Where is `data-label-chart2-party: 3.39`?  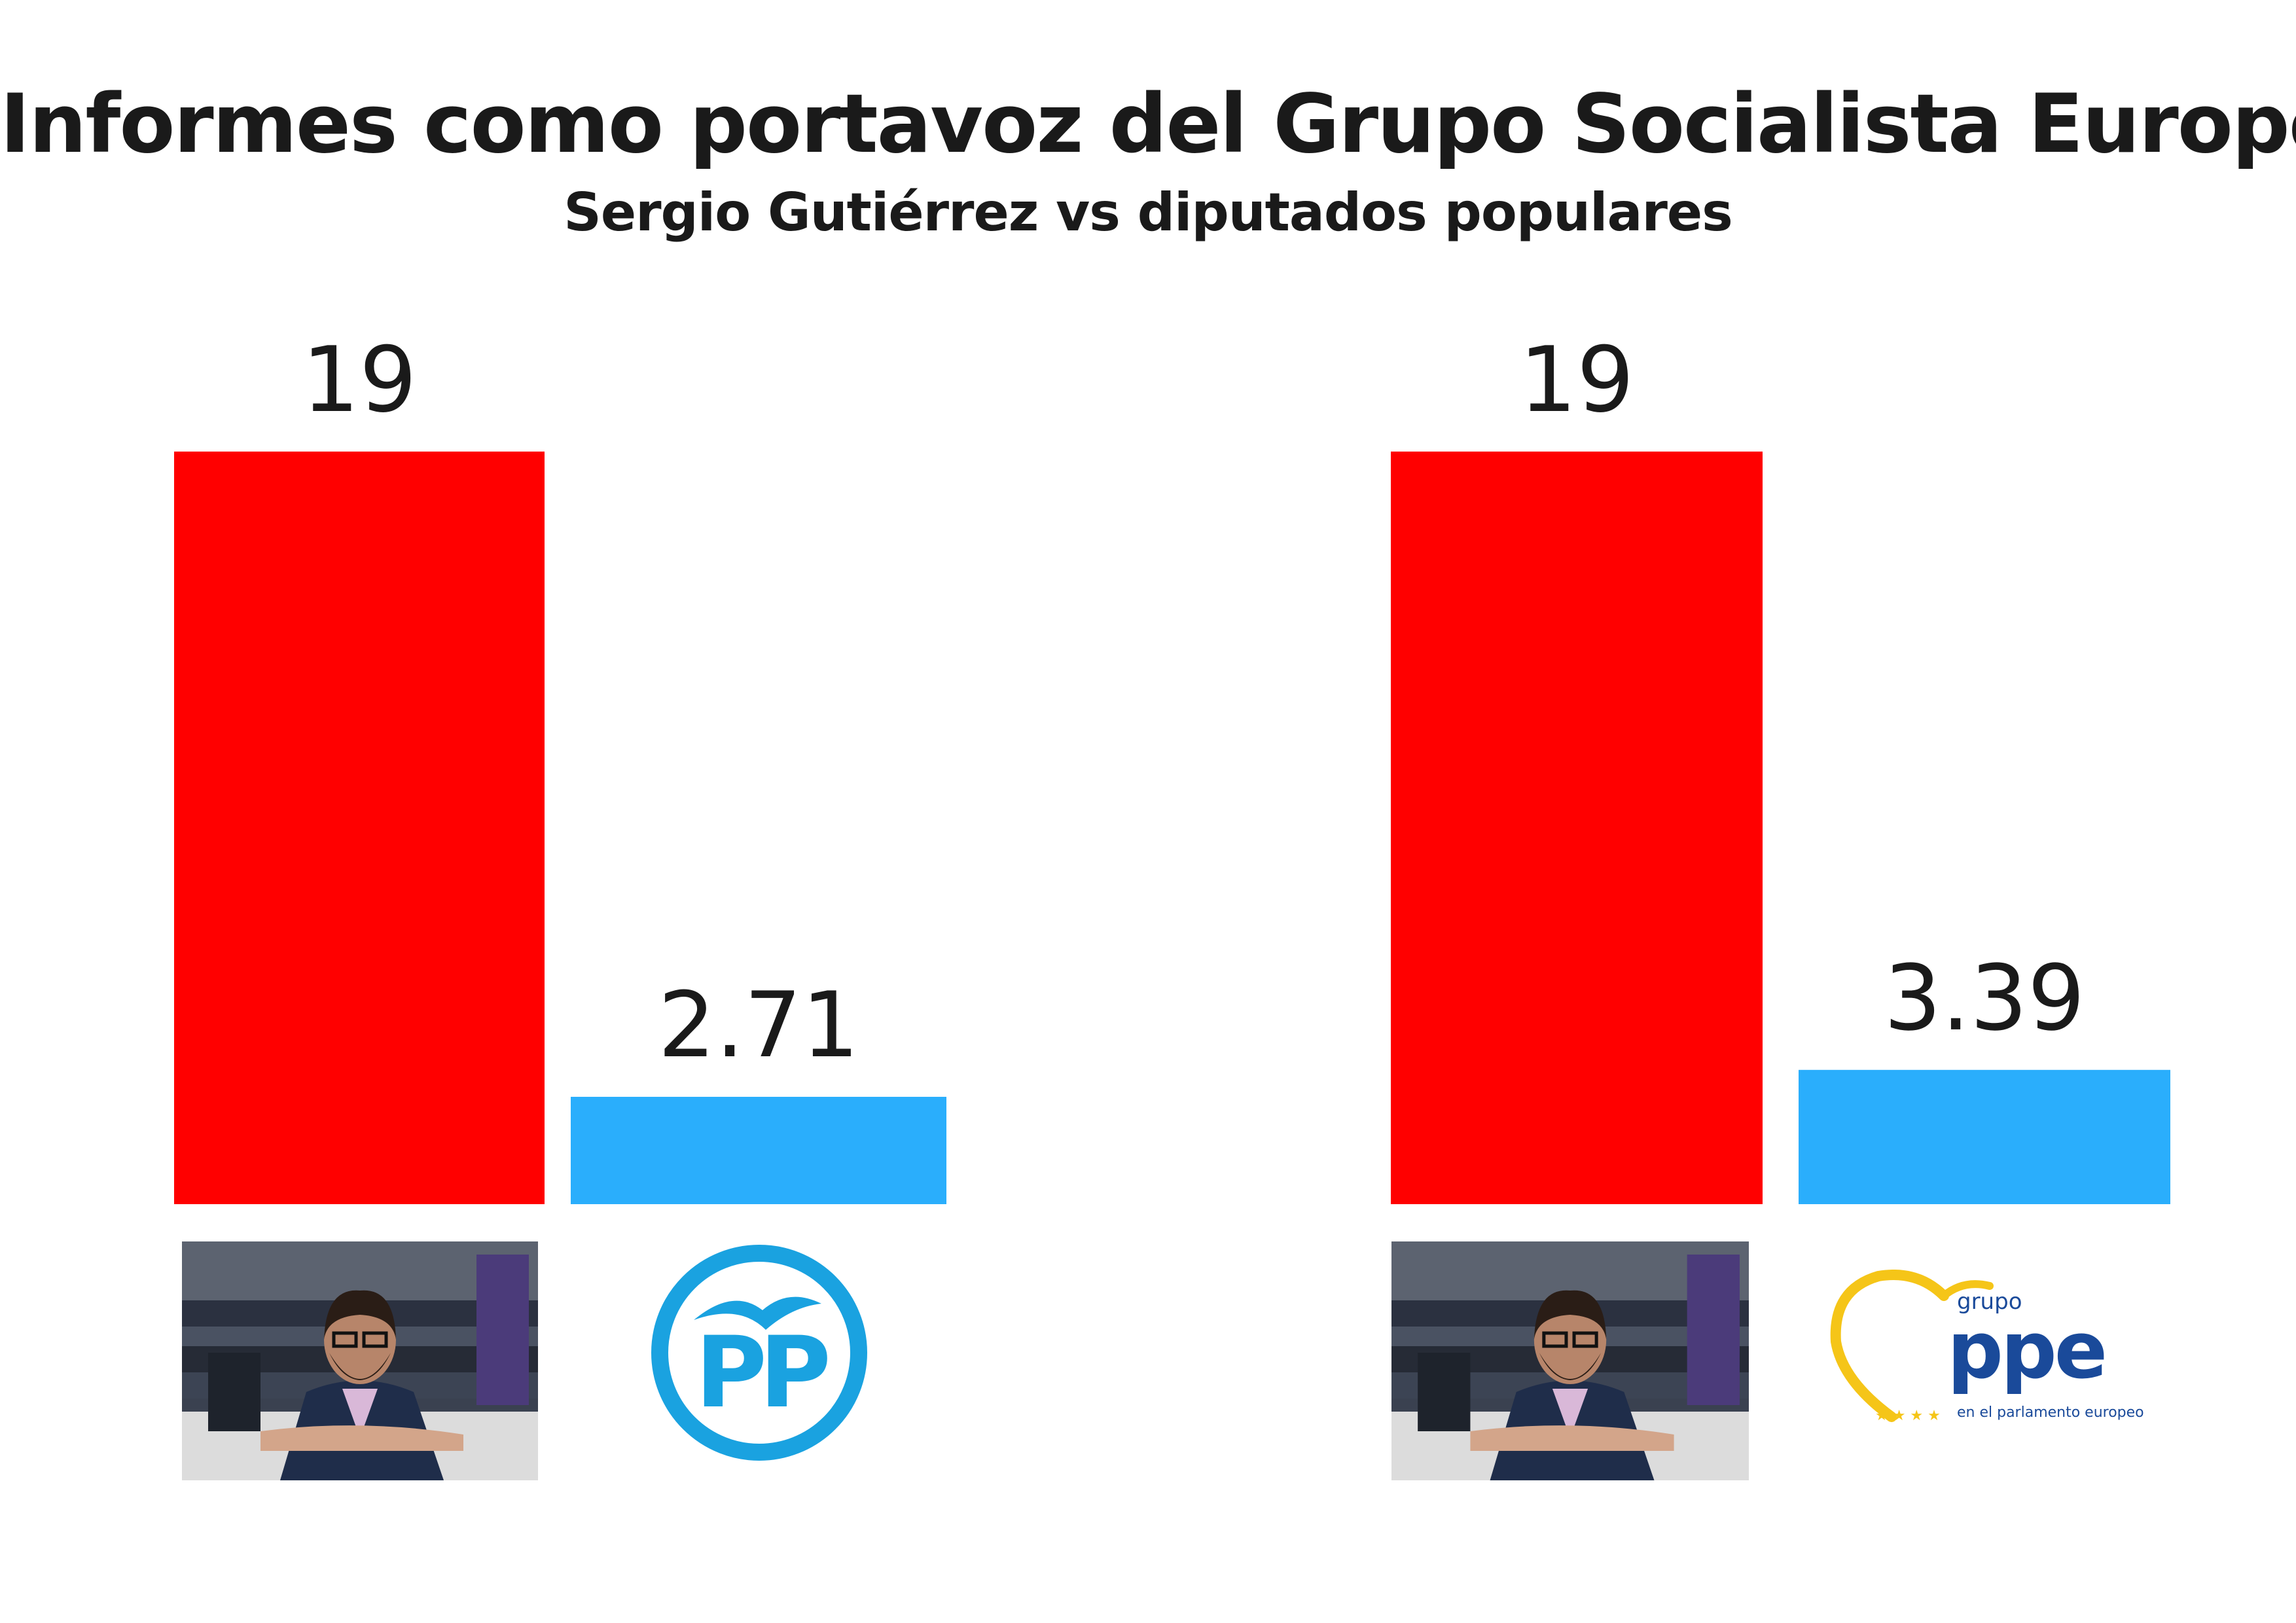
data-label-chart2-party: 3.39 is located at coordinates (1984, 998).